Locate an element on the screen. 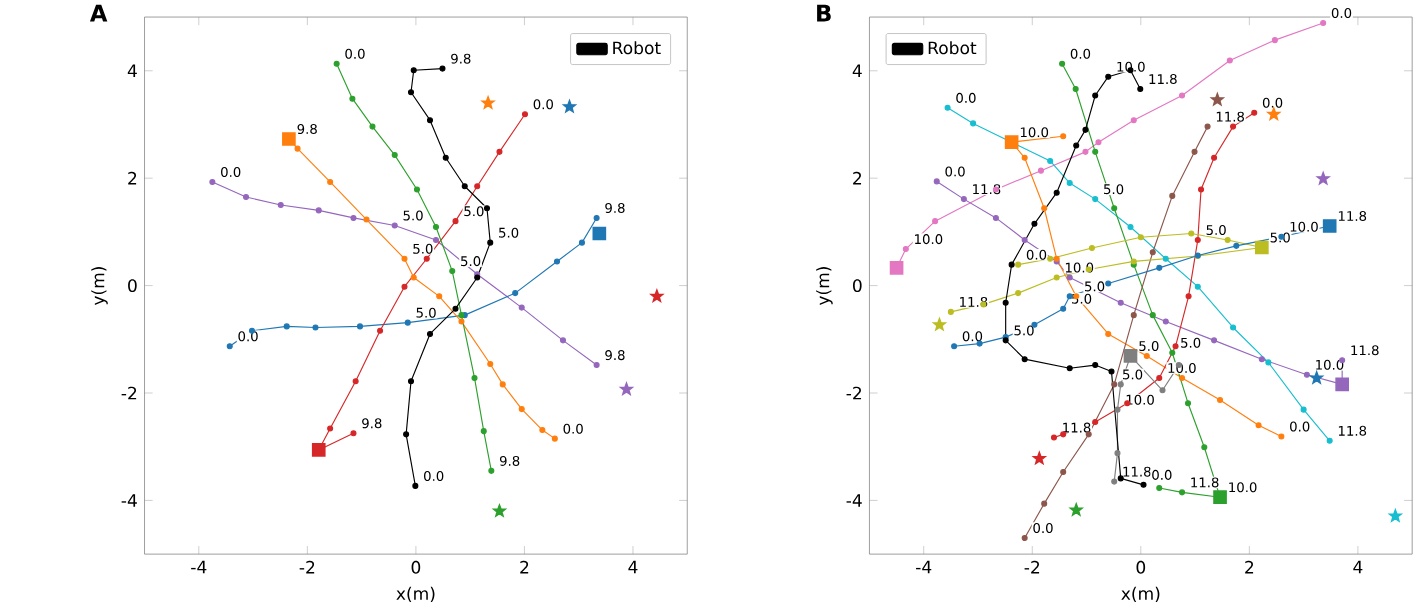 Image resolution: width=1416 pixels, height=614 pixels. chart-title: B is located at coordinates (824, 12).